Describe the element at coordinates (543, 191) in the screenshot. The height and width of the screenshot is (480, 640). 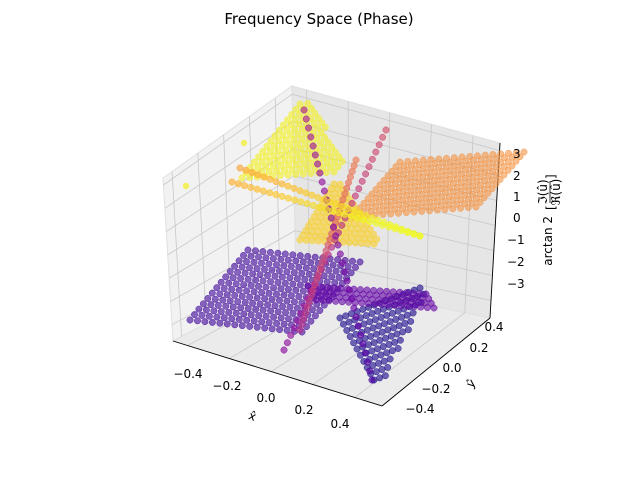
I see `z-axis-label-numerator: ℑ(û)` at that location.